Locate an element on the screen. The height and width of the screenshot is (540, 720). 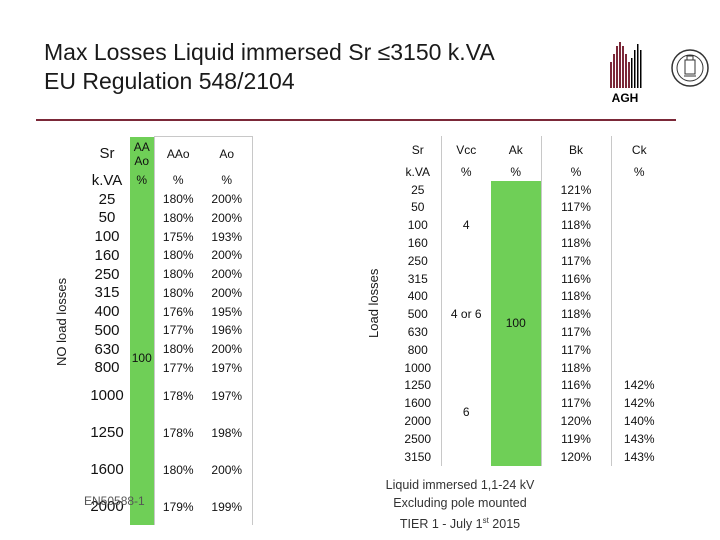
sr-value: 2500 is located at coordinates (418, 438).